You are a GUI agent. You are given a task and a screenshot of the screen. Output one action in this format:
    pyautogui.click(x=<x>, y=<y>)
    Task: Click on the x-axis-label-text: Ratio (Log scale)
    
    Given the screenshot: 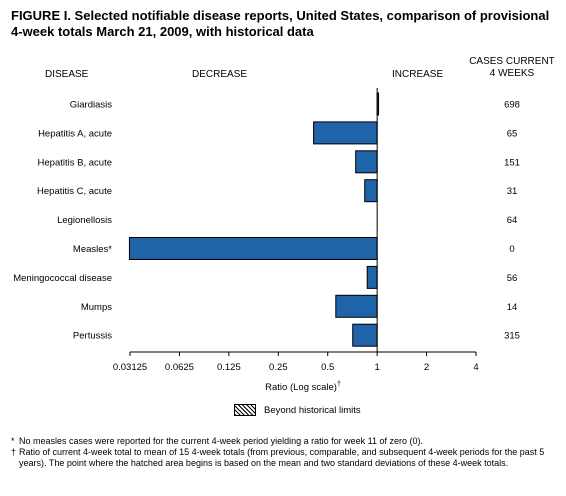 What is the action you would take?
    pyautogui.click(x=301, y=387)
    